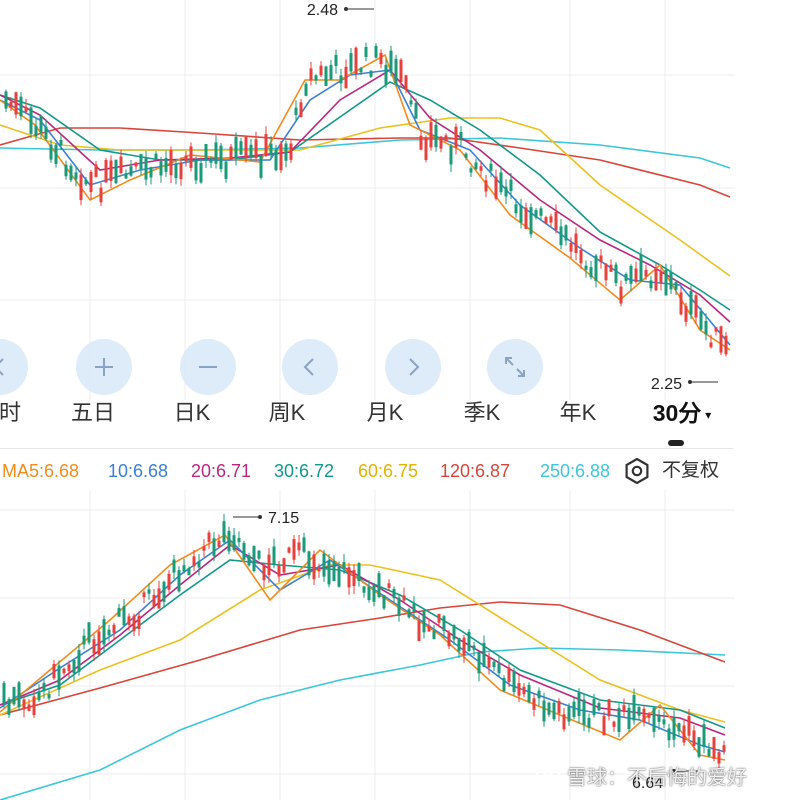 The height and width of the screenshot is (800, 800). I want to click on adjustment-mode-selector: 不复权, so click(691, 470).